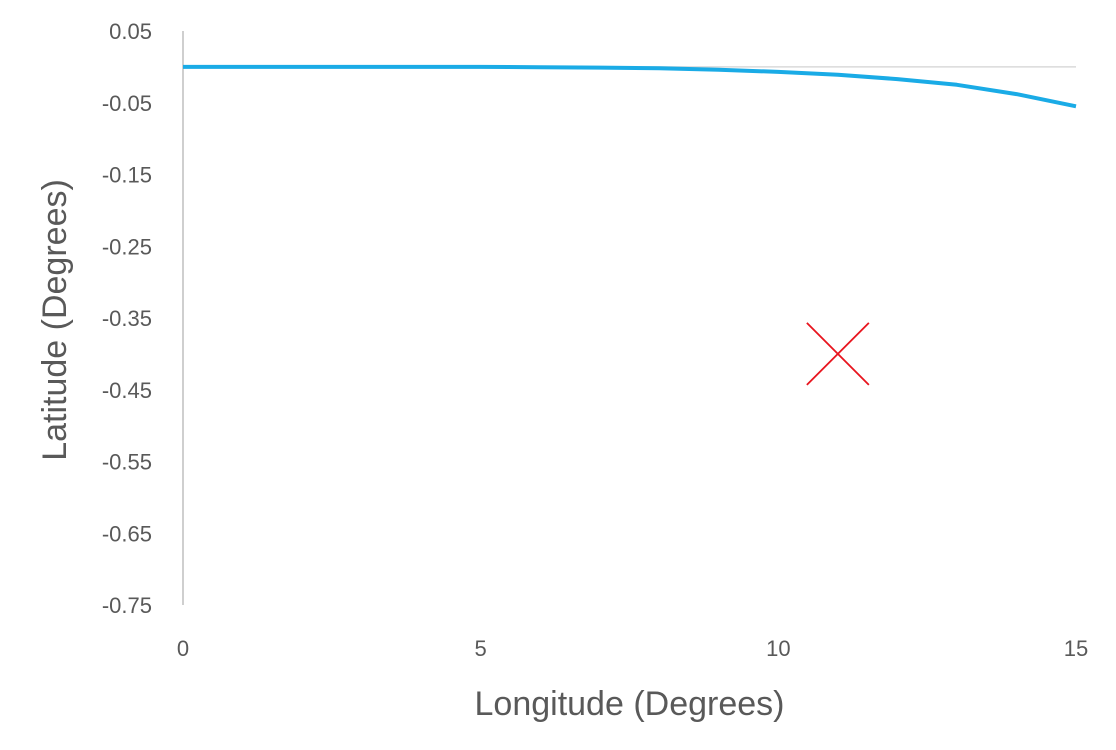 The image size is (1116, 750). What do you see at coordinates (127, 605) in the screenshot?
I see `y-tick-label: -0.75` at bounding box center [127, 605].